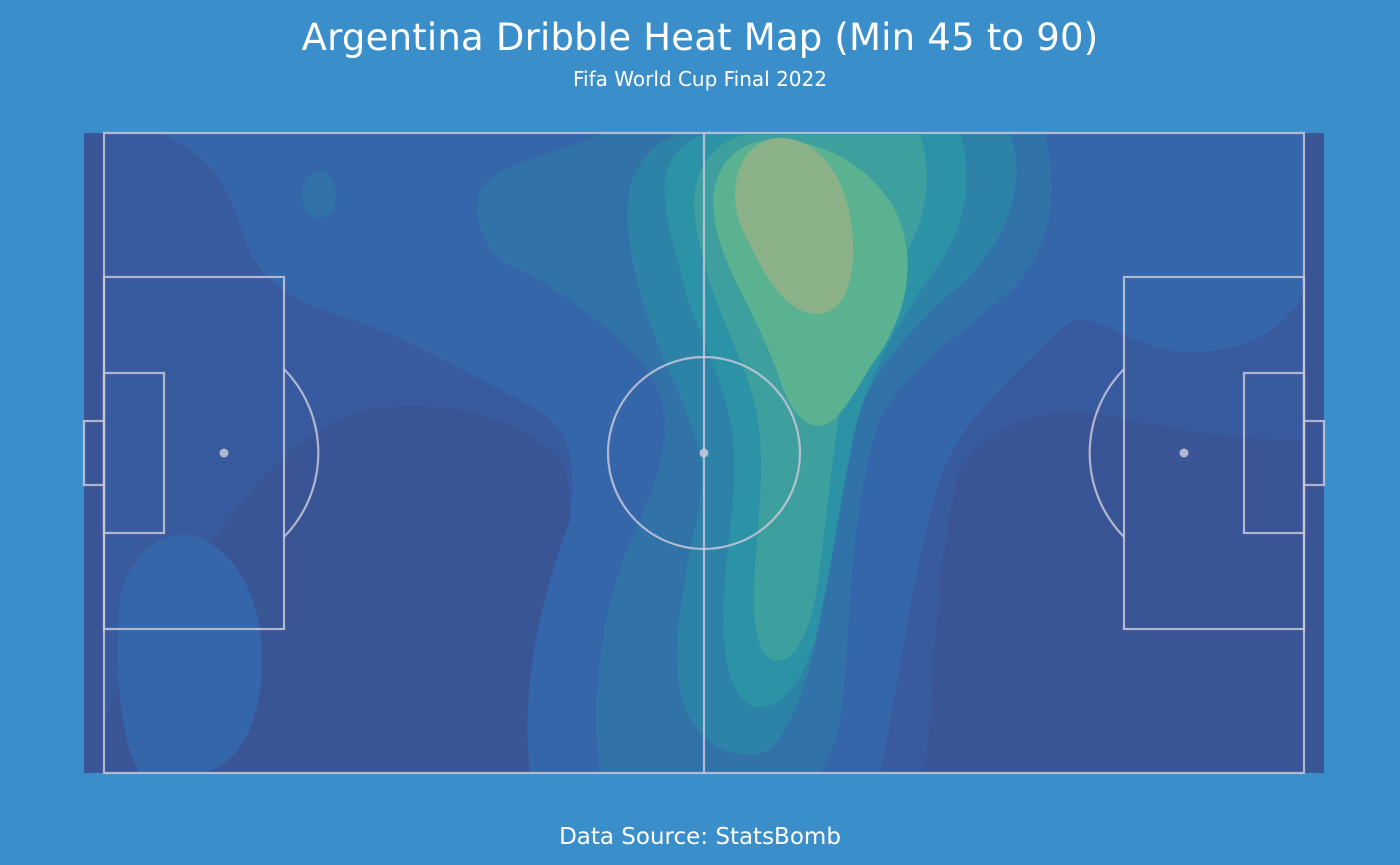 Image resolution: width=1400 pixels, height=865 pixels. What do you see at coordinates (224, 453) in the screenshot?
I see `left-penalty-spot` at bounding box center [224, 453].